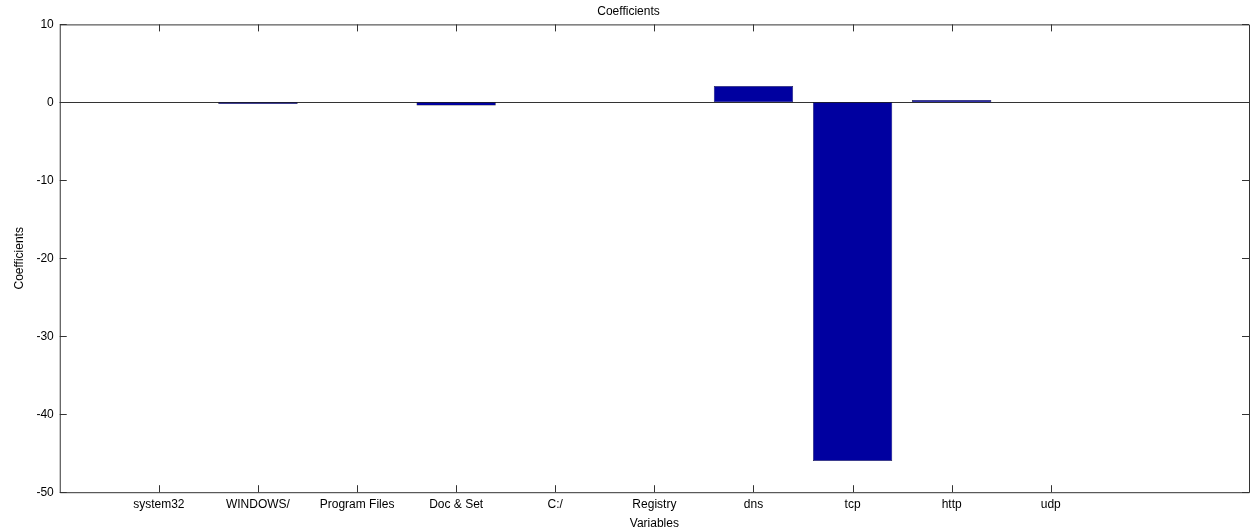 The height and width of the screenshot is (531, 1252). Describe the element at coordinates (51, 101) in the screenshot. I see `y-tick-label: 0` at that location.